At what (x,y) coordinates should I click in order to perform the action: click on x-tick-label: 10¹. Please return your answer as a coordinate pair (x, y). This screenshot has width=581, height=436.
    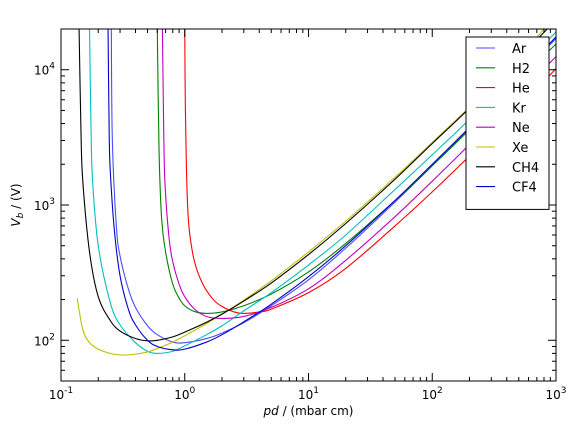
    Looking at the image, I should click on (308, 394).